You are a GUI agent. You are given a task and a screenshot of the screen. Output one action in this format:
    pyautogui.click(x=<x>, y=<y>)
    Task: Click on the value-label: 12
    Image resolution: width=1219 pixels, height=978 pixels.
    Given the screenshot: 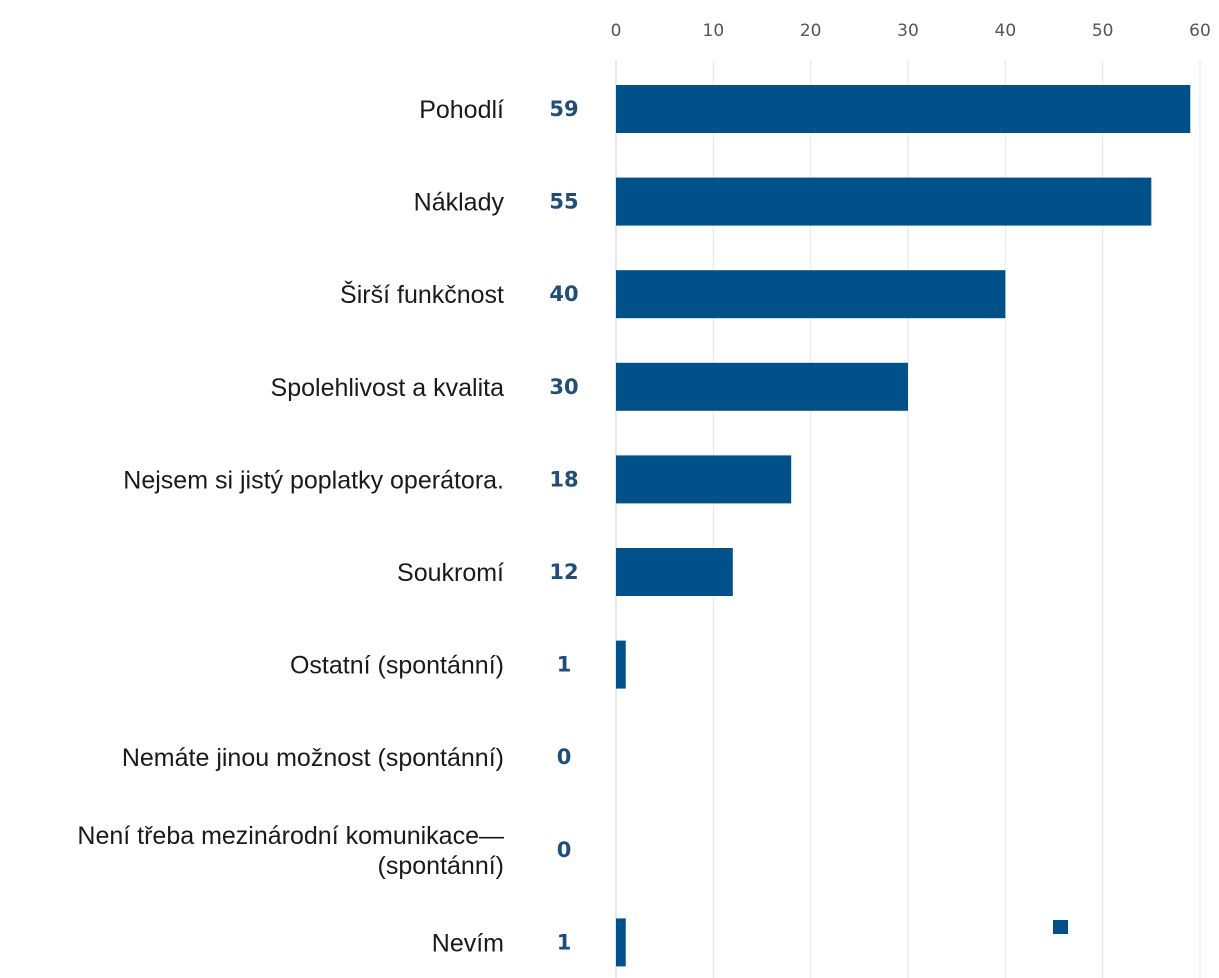 What is the action you would take?
    pyautogui.click(x=563, y=572)
    